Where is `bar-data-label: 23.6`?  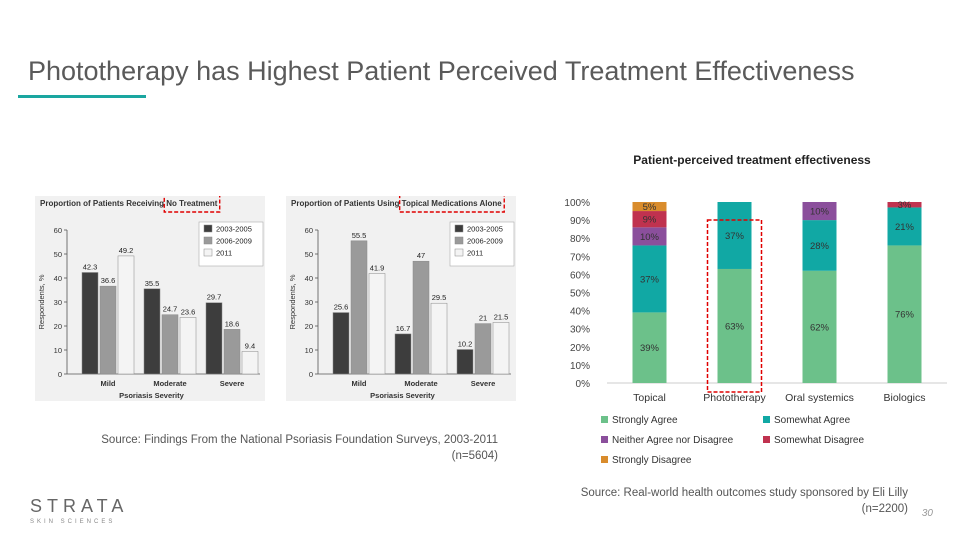
bar-data-label: 23.6 is located at coordinates (188, 311).